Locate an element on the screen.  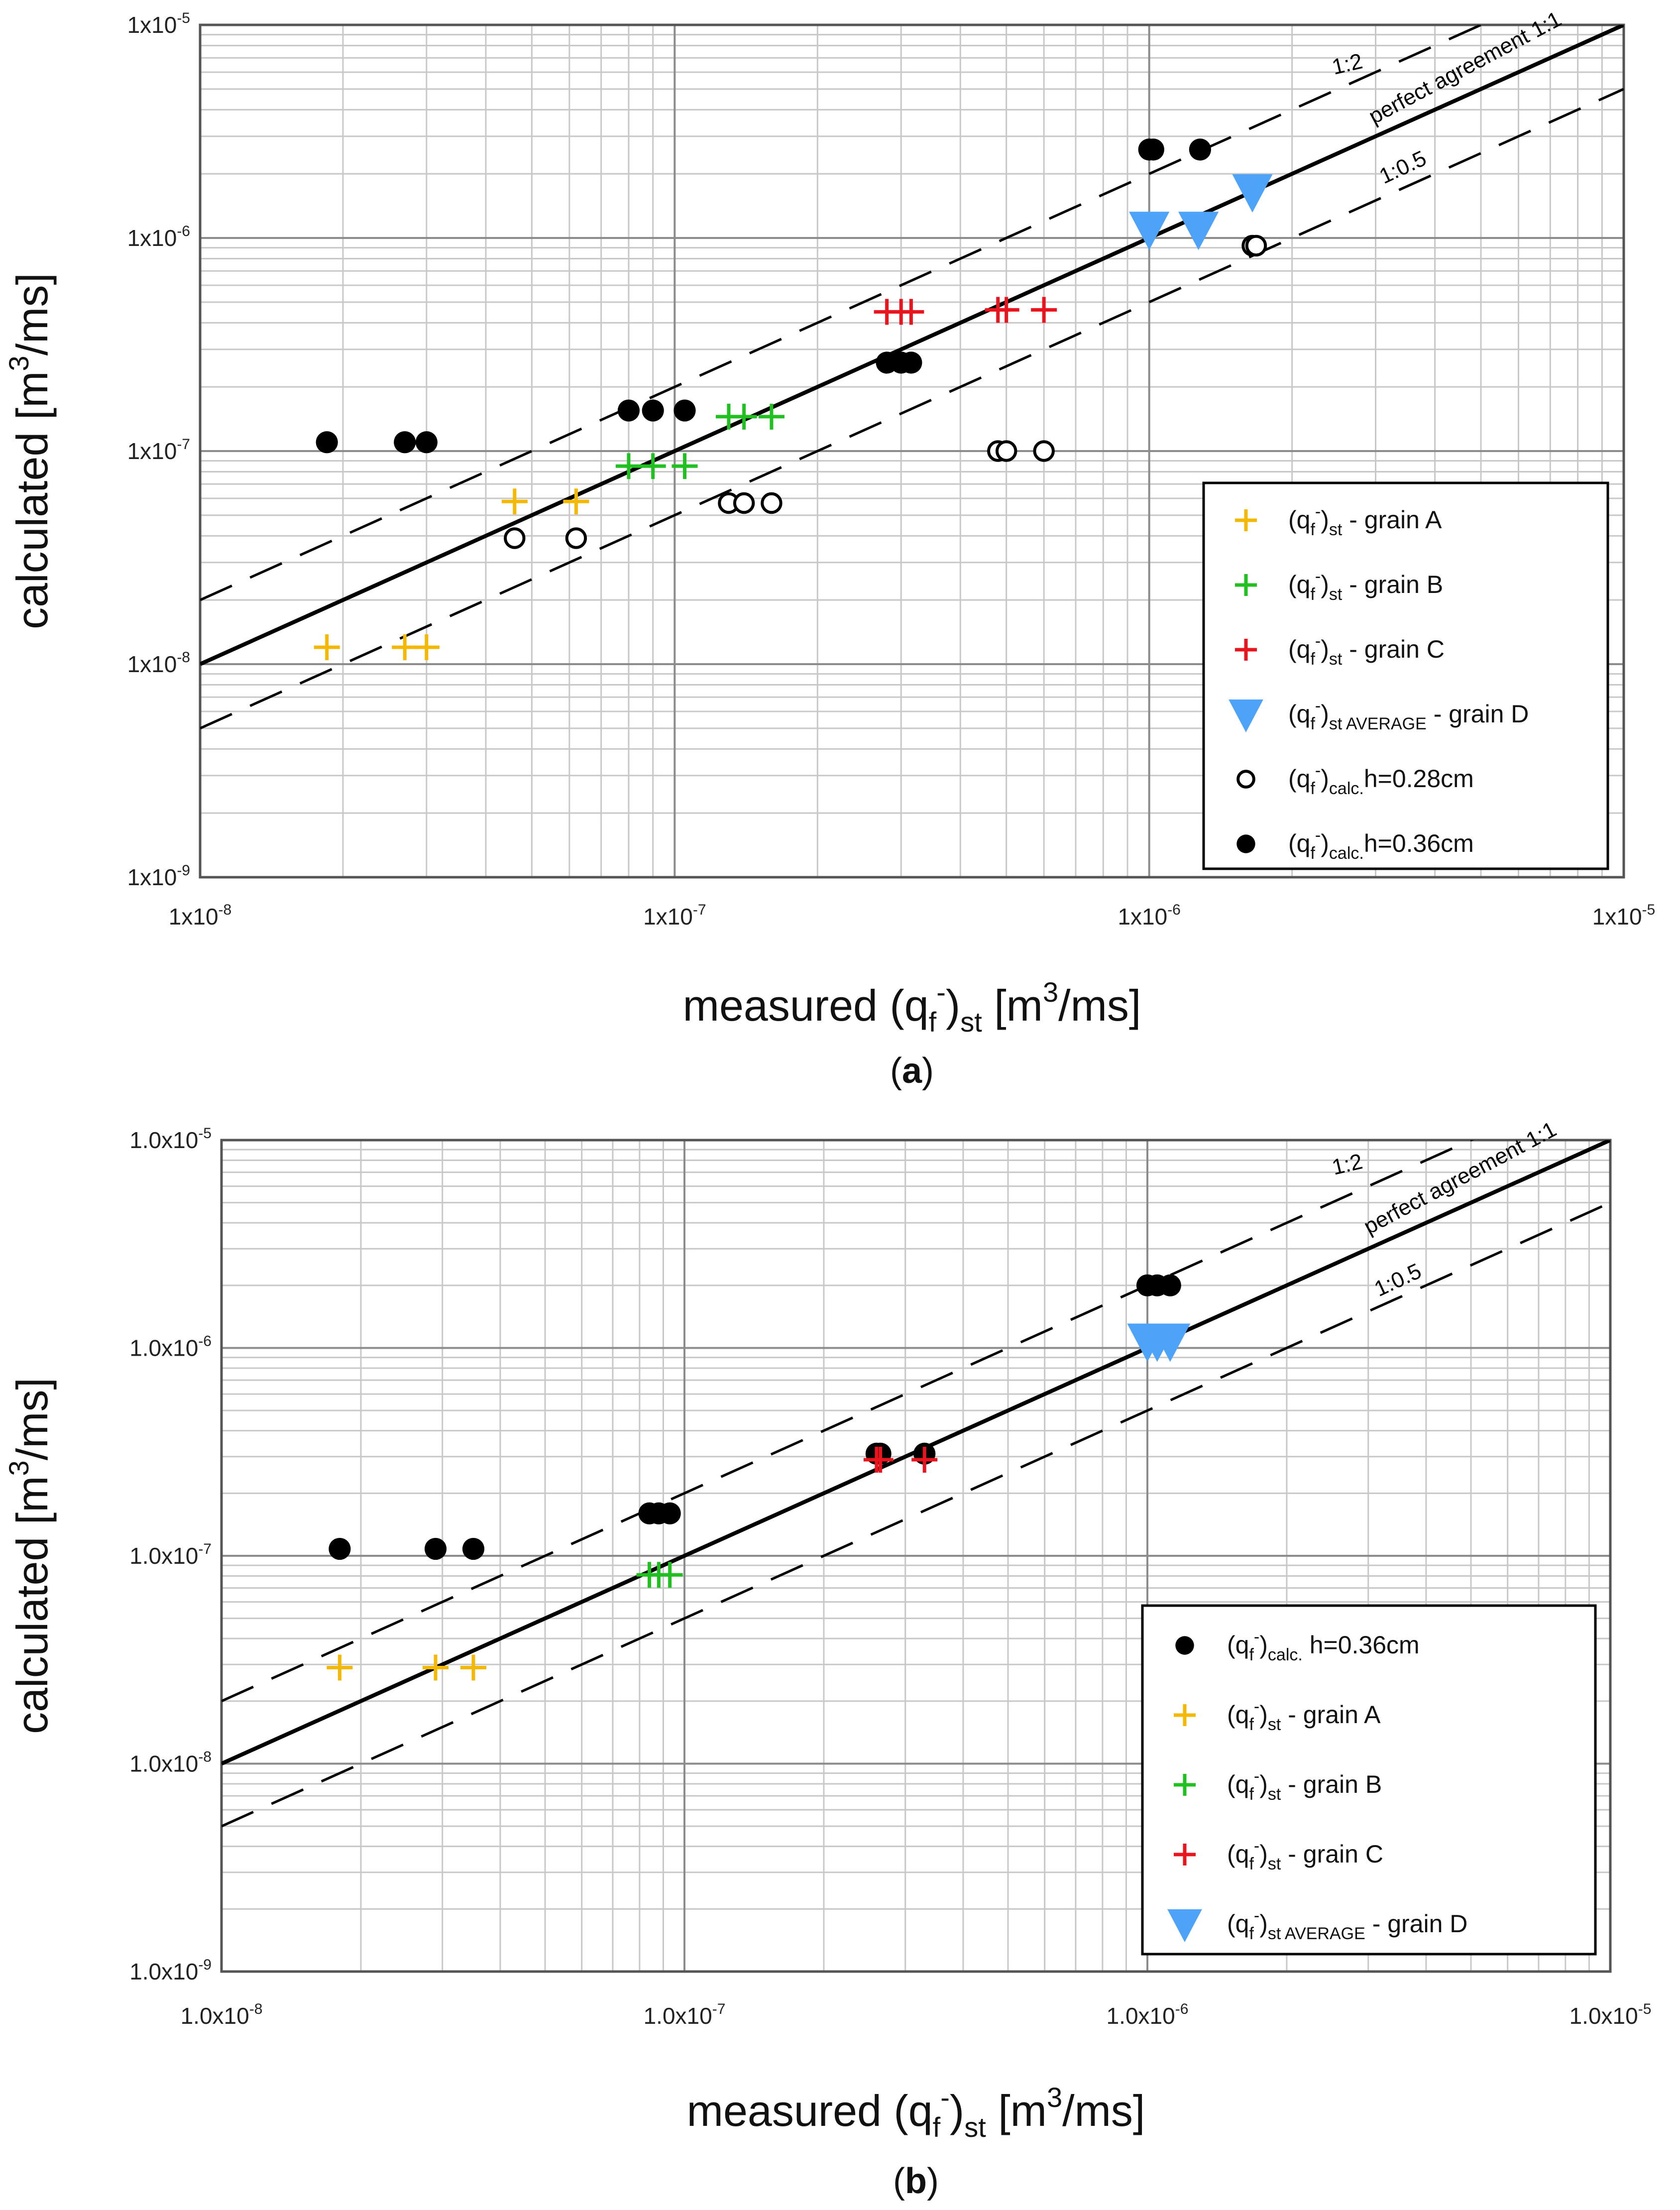
x-tick-label: 1.0x10⁻⁵ is located at coordinates (1611, 2015).